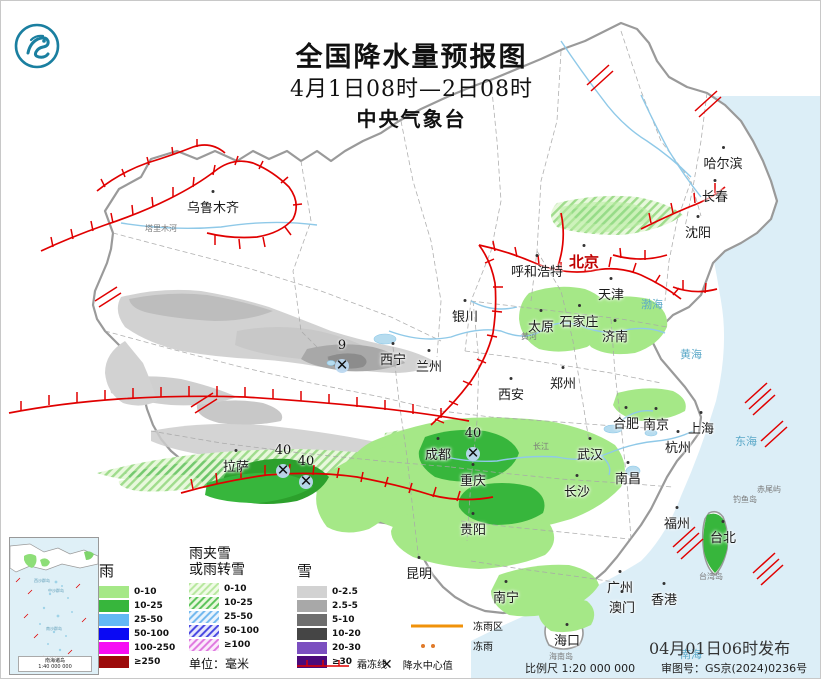 The image size is (821, 679). I want to click on city-label: 香港, so click(664, 598).